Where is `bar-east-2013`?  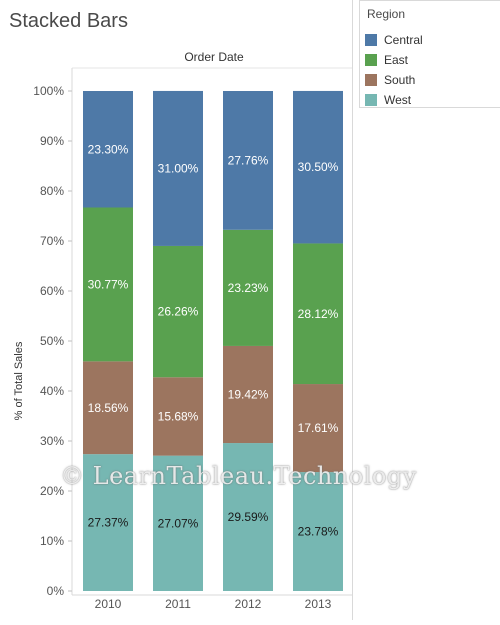 bar-east-2013 is located at coordinates (318, 314).